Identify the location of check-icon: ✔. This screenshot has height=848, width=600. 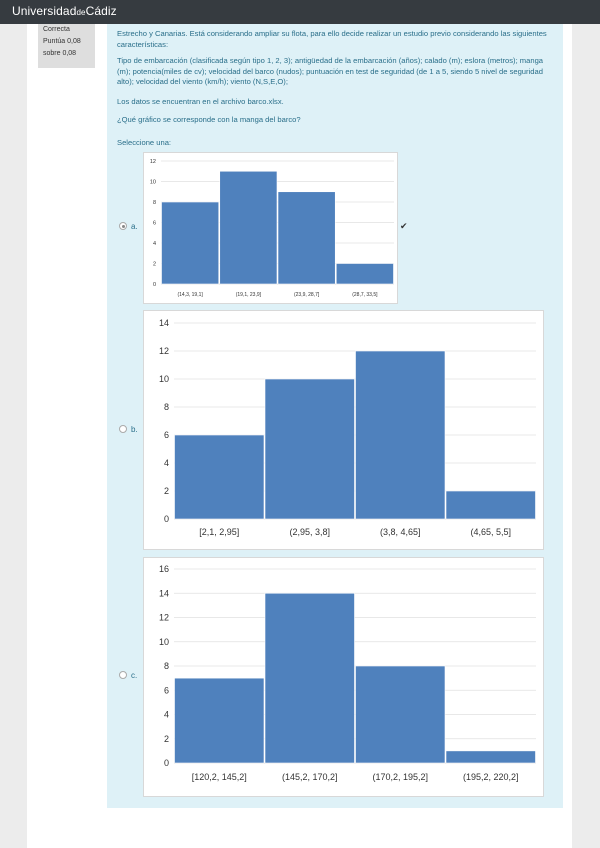
(404, 226).